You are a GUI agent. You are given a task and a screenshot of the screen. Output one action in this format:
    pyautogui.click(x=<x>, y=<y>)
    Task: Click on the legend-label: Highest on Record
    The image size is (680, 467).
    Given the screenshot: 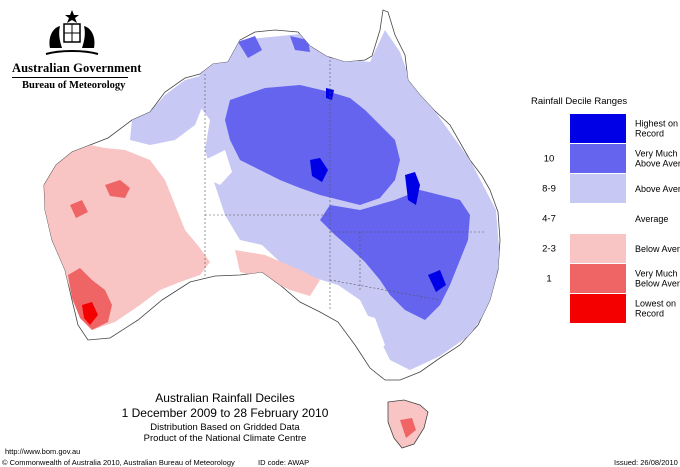 What is the action you would take?
    pyautogui.click(x=657, y=128)
    